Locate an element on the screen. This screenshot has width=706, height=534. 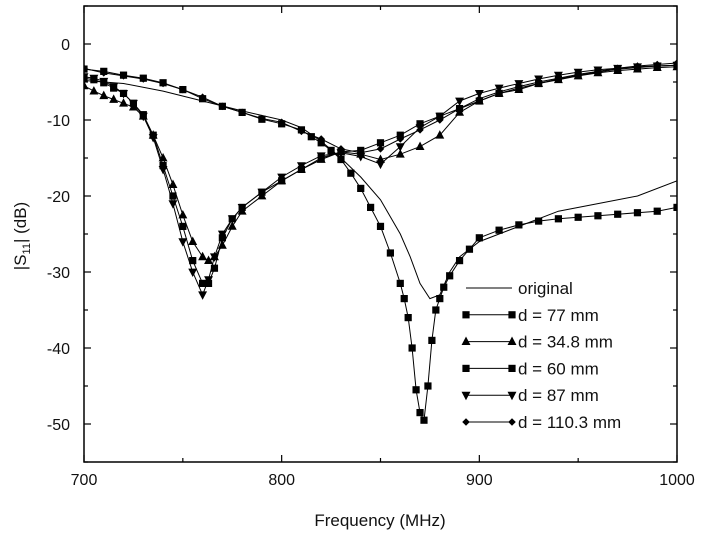
y-axis-label-tail: | (dB) is located at coordinates (20, 222).